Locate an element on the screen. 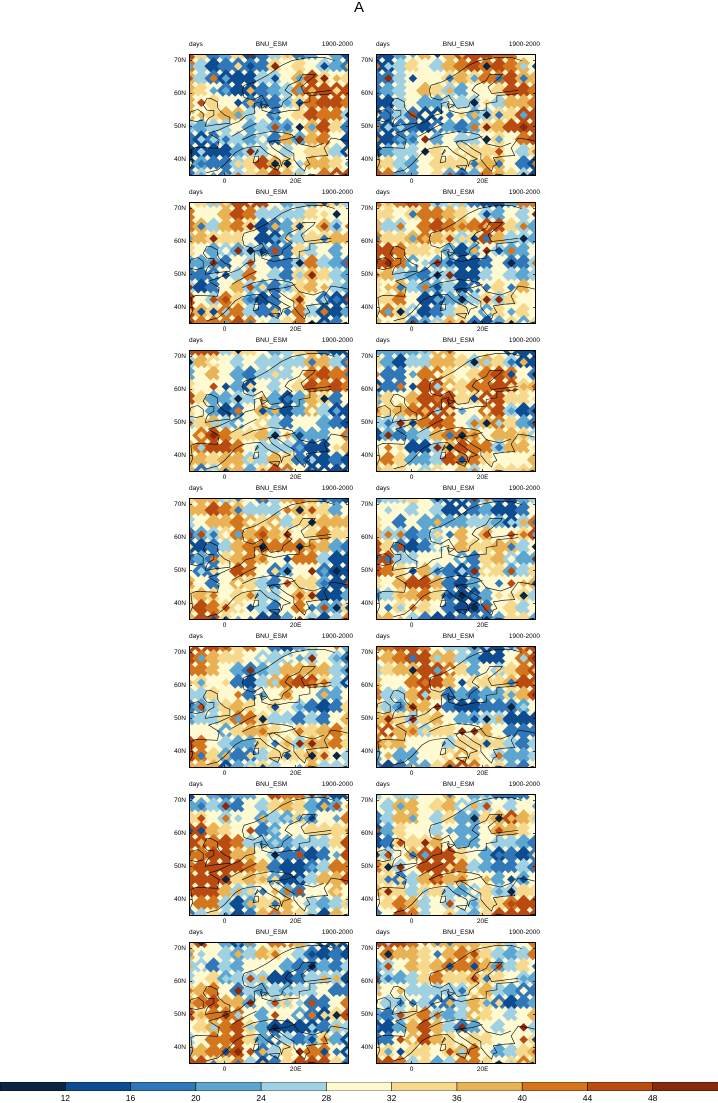 This screenshot has height=1103, width=718. colorbar-label: 32 is located at coordinates (391, 1098).